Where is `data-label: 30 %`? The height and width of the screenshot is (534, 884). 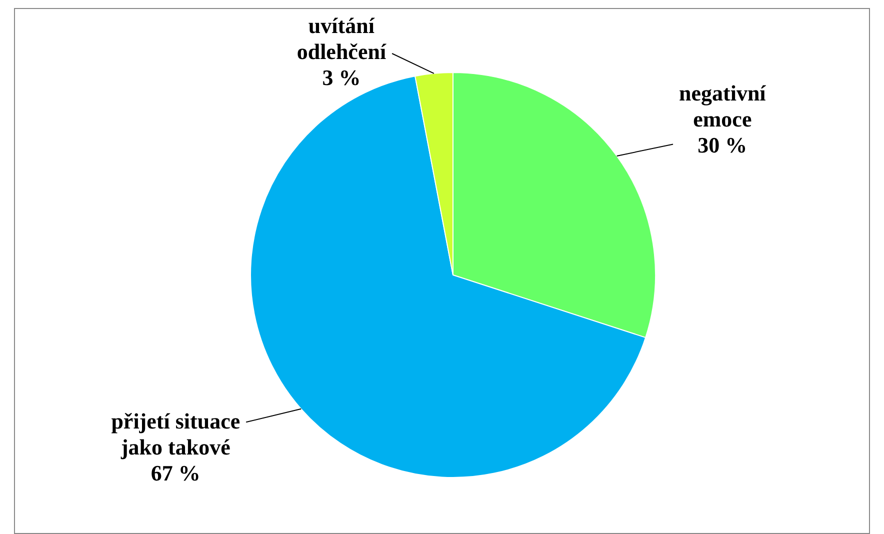 data-label: 30 % is located at coordinates (723, 145).